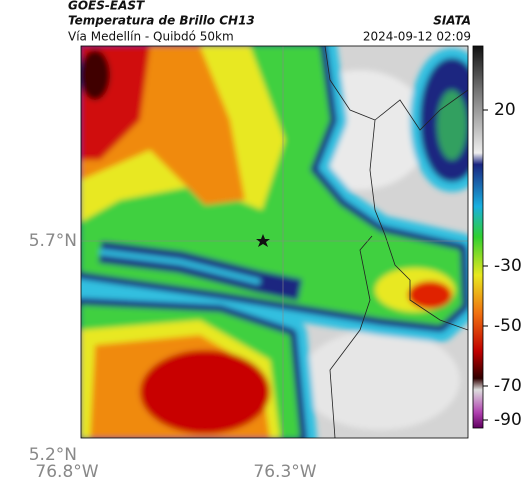 Image resolution: width=526 pixels, height=491 pixels. Describe the element at coordinates (508, 386) in the screenshot. I see `colorbar-tick-label: -70` at that location.